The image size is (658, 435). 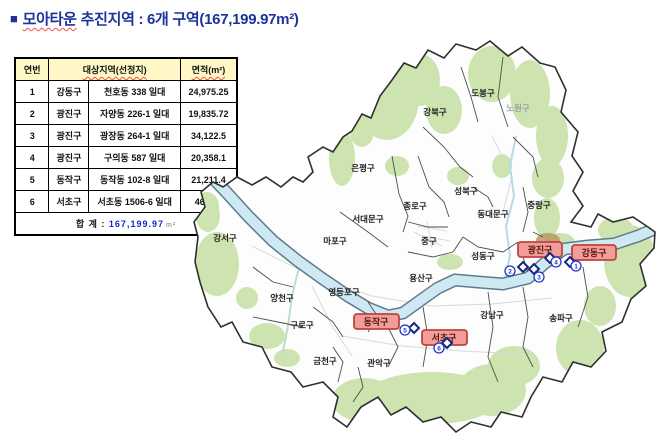 I want to click on district-label: 영등포구, so click(x=343, y=292).